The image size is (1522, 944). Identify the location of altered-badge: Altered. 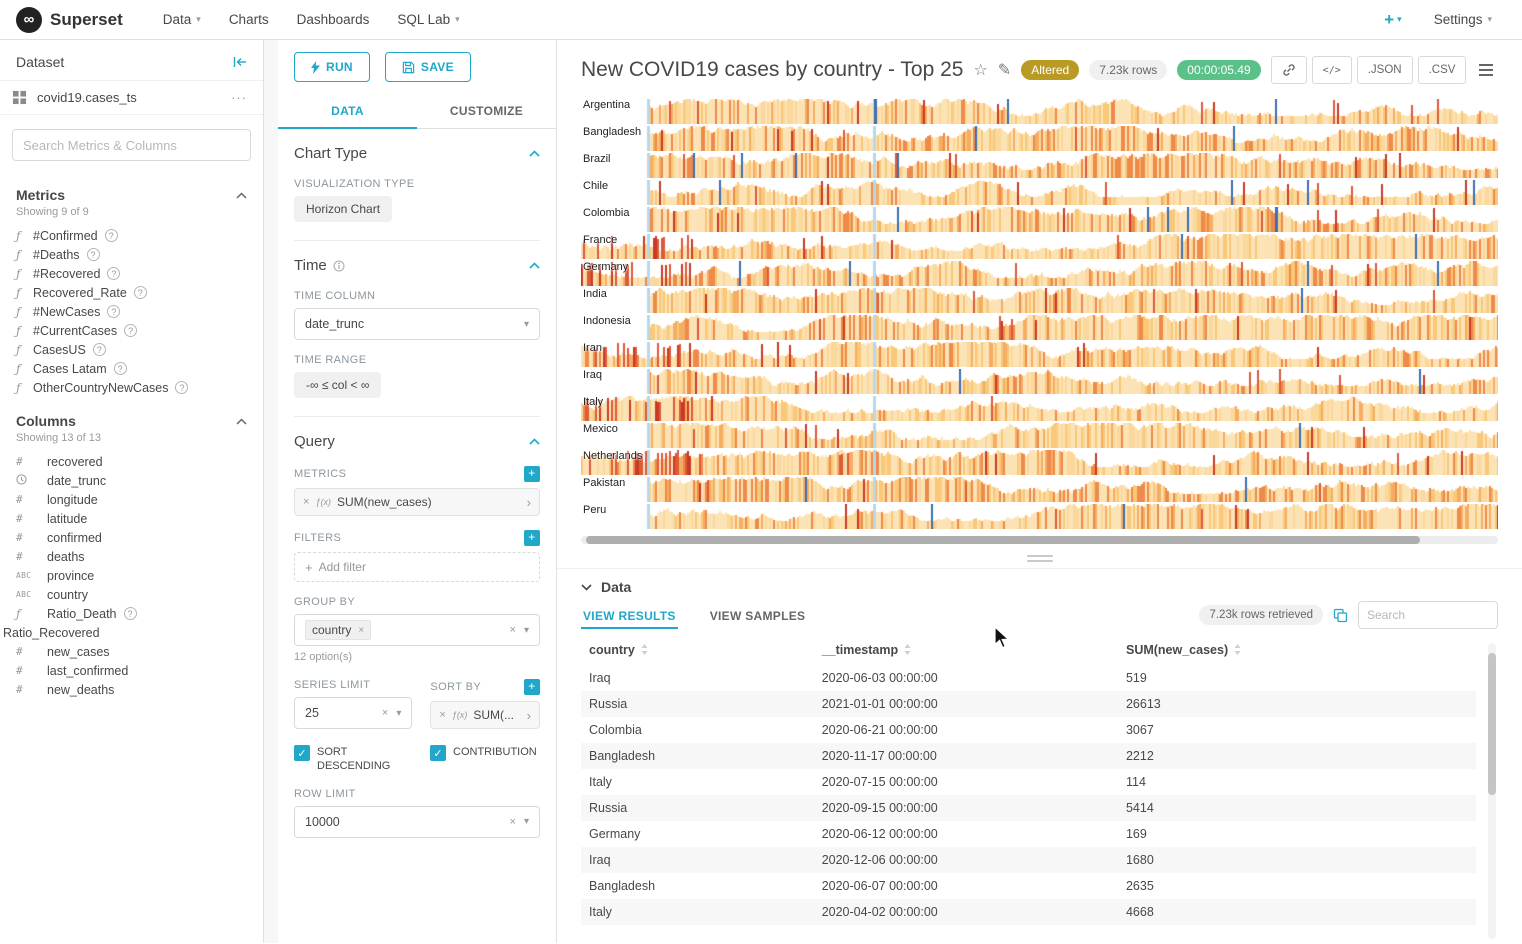
(1050, 70).